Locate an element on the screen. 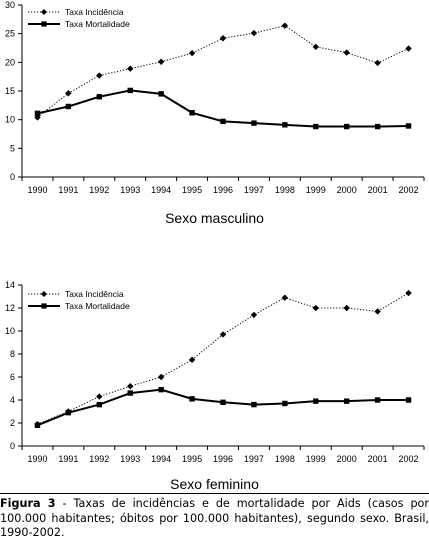 Image resolution: width=429 pixels, height=545 pixels. female-y-tick-label: 2 is located at coordinates (12, 423).